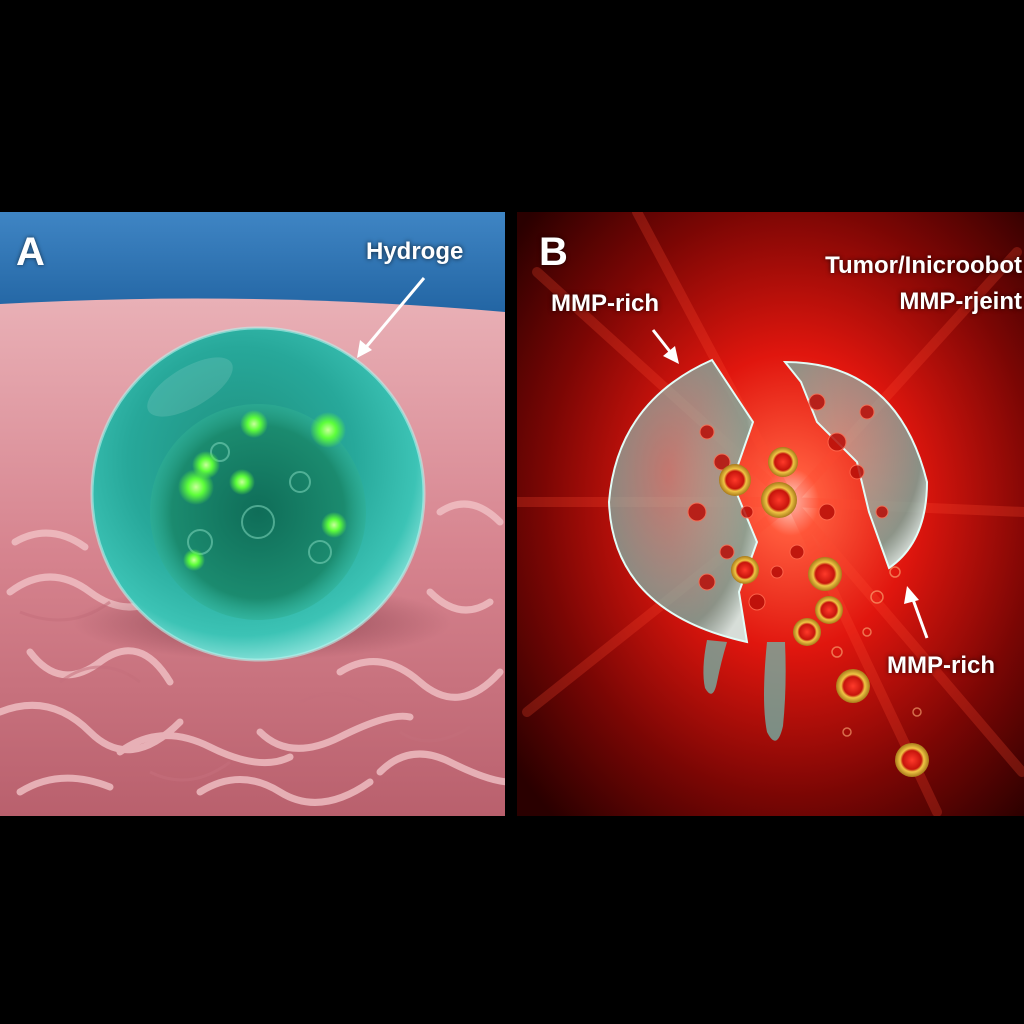 The height and width of the screenshot is (1024, 1024). I want to click on panel-a-label-hydrogel: Hydroge, so click(415, 251).